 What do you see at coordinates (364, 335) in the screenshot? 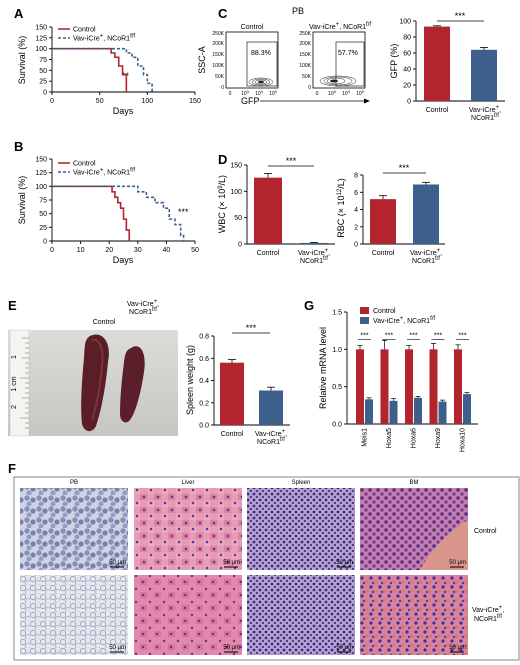
I see `g-significance-Meis1: ***` at bounding box center [364, 335].